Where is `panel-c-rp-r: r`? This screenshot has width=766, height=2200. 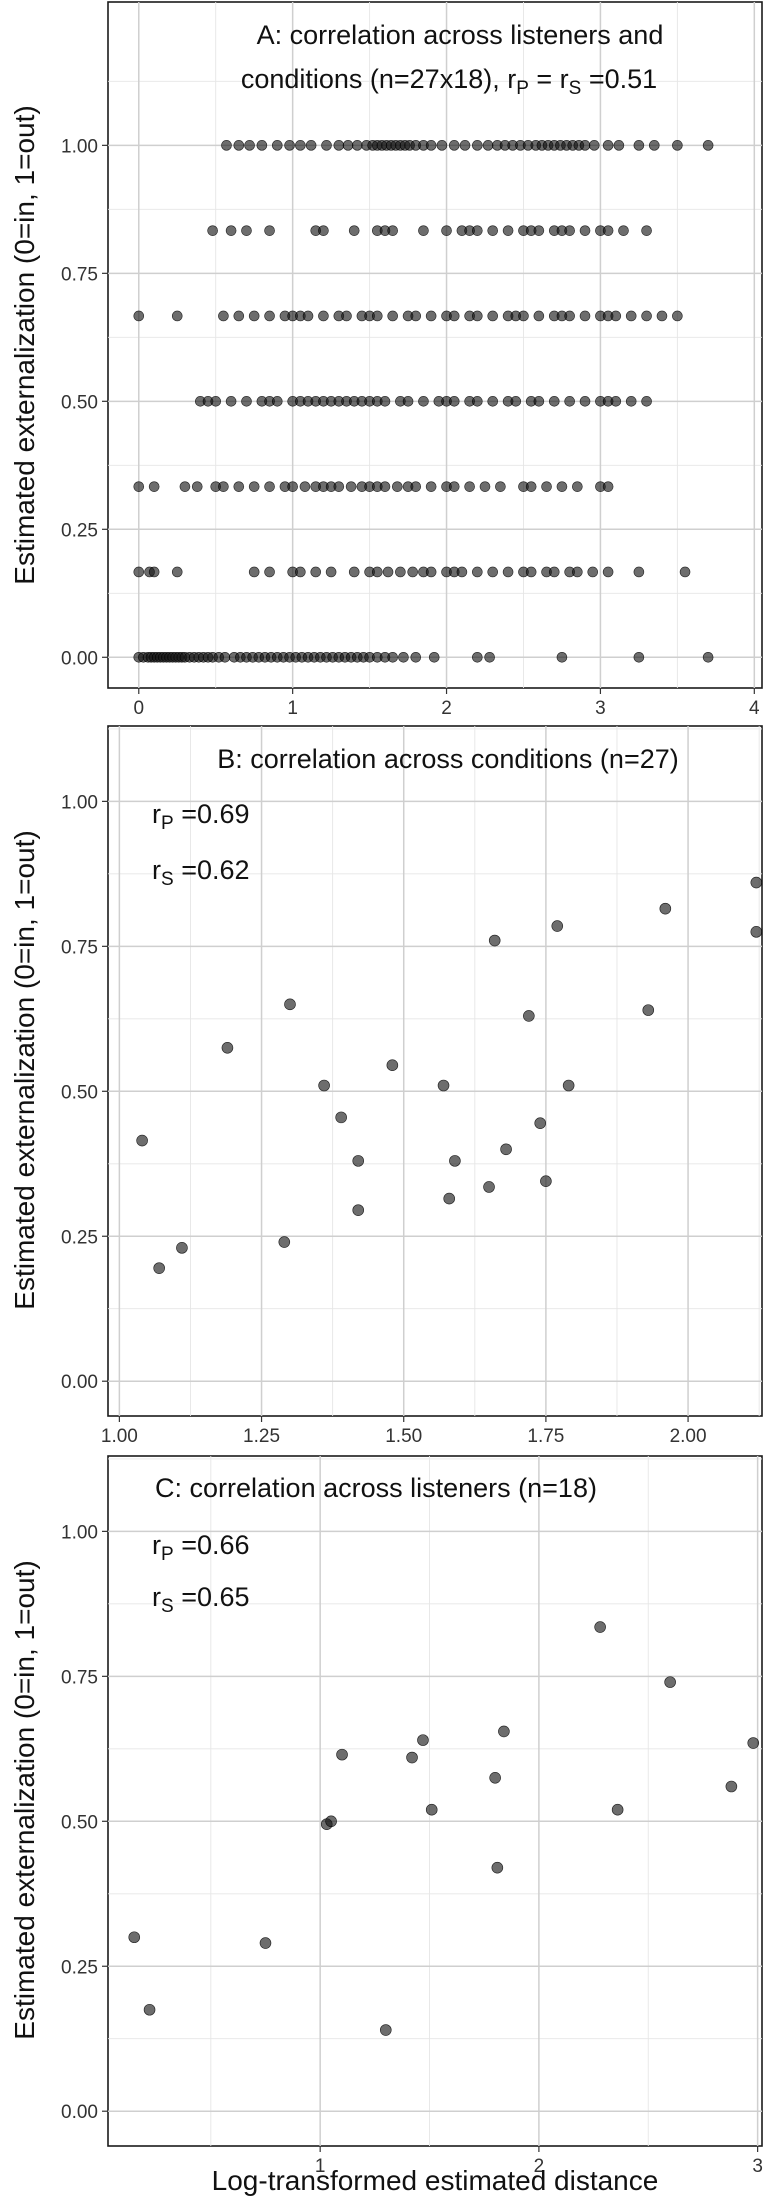
panel-c-rp-r: r is located at coordinates (156, 1545).